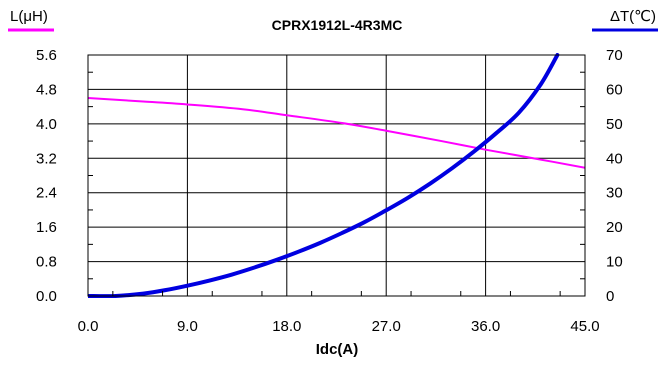 The height and width of the screenshot is (365, 666). I want to click on x-tick-label: 36.0, so click(485, 326).